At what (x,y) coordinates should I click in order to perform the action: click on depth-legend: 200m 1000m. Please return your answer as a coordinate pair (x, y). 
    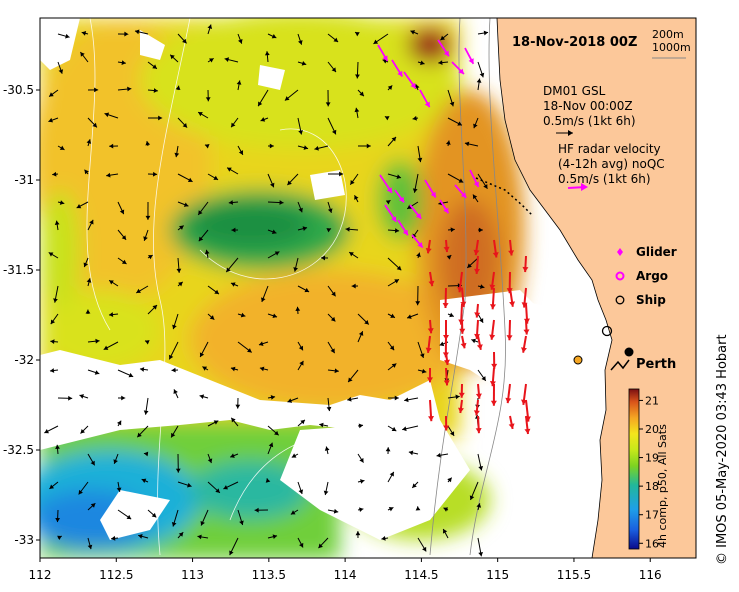
    Looking at the image, I should click on (671, 43).